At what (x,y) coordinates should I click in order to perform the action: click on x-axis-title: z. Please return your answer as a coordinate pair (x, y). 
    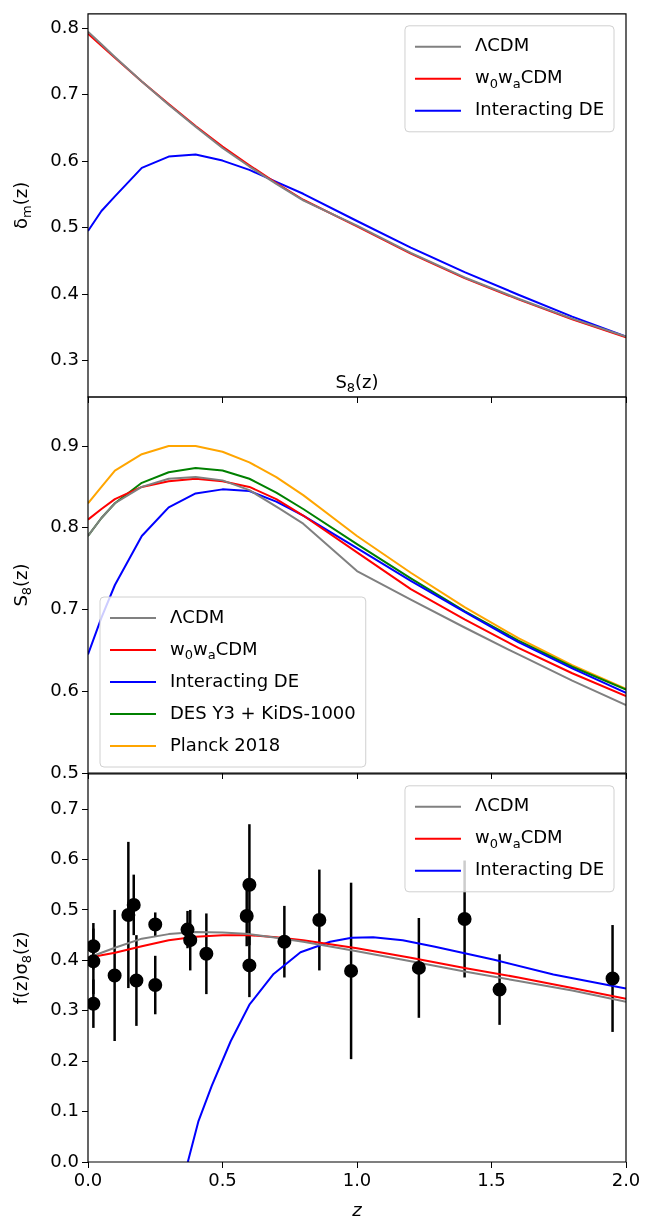
    Looking at the image, I should click on (357, 1209).